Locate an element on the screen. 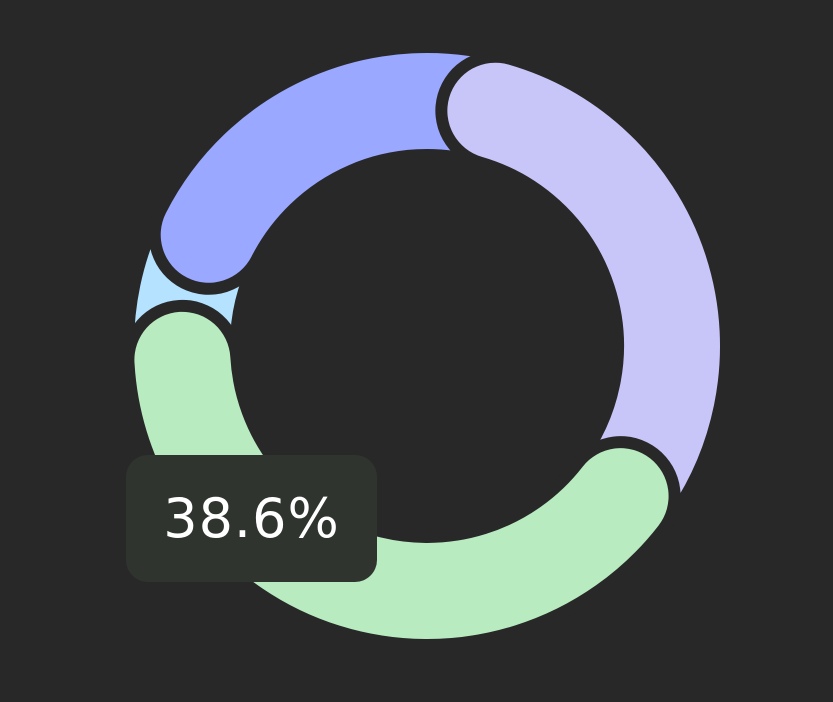  slice-tooltip: 38.6% is located at coordinates (251, 518).